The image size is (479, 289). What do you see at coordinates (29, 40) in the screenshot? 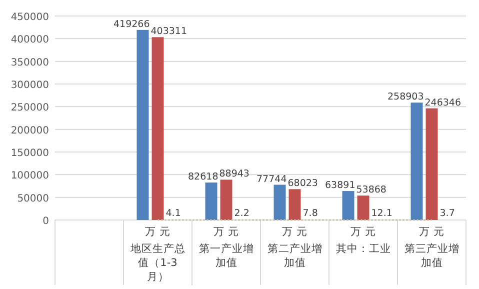
I see `y-tick-label: 400000` at bounding box center [29, 40].